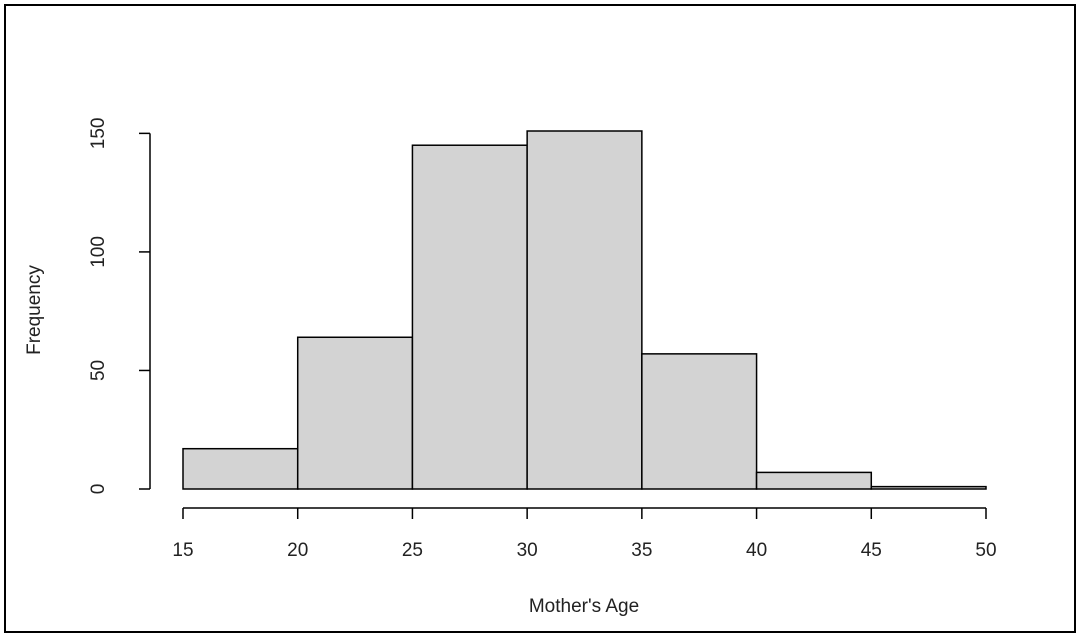 The image size is (1085, 640). I want to click on y-tick-label-100: 100, so click(98, 252).